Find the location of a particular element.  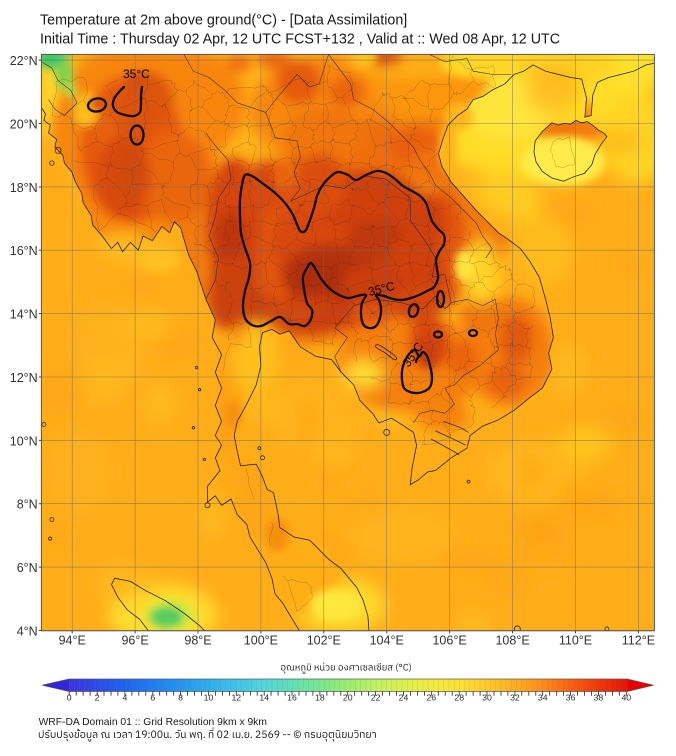

svg-text: 10 is located at coordinates (209, 698).